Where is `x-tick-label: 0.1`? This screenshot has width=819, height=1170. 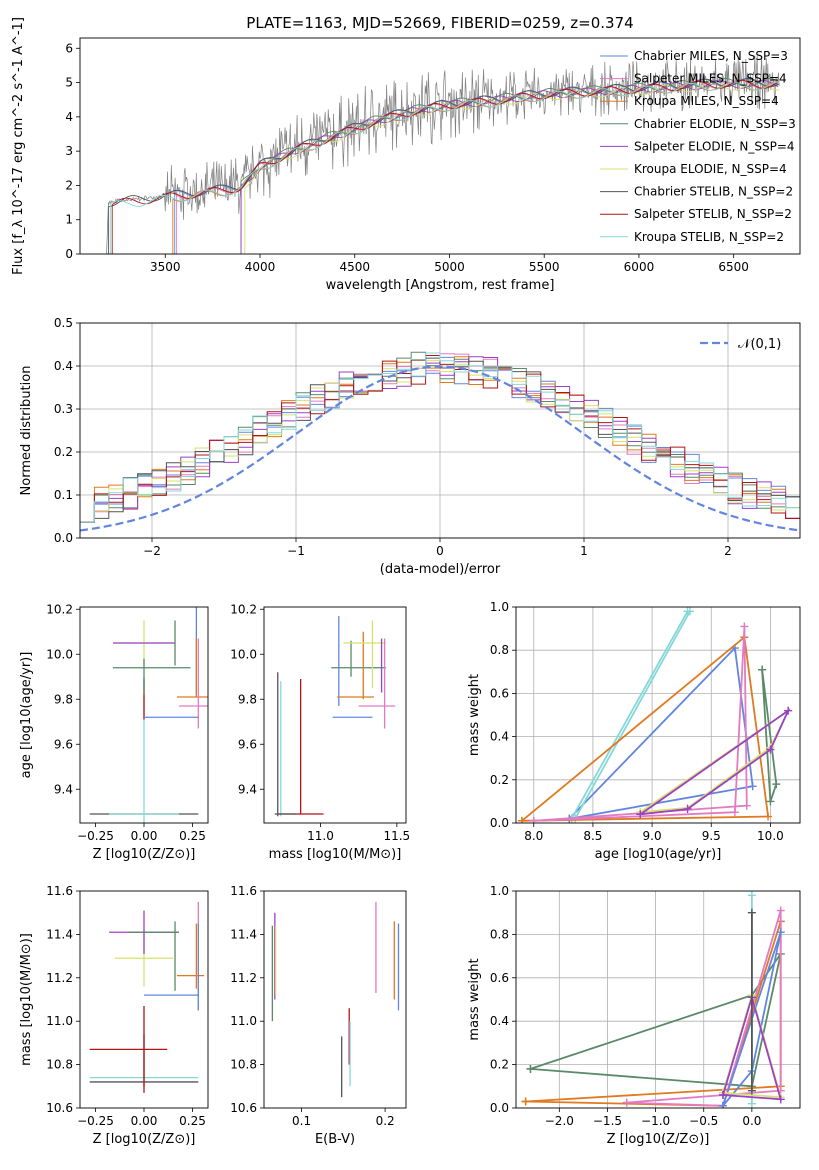 x-tick-label: 0.1 is located at coordinates (301, 1121).